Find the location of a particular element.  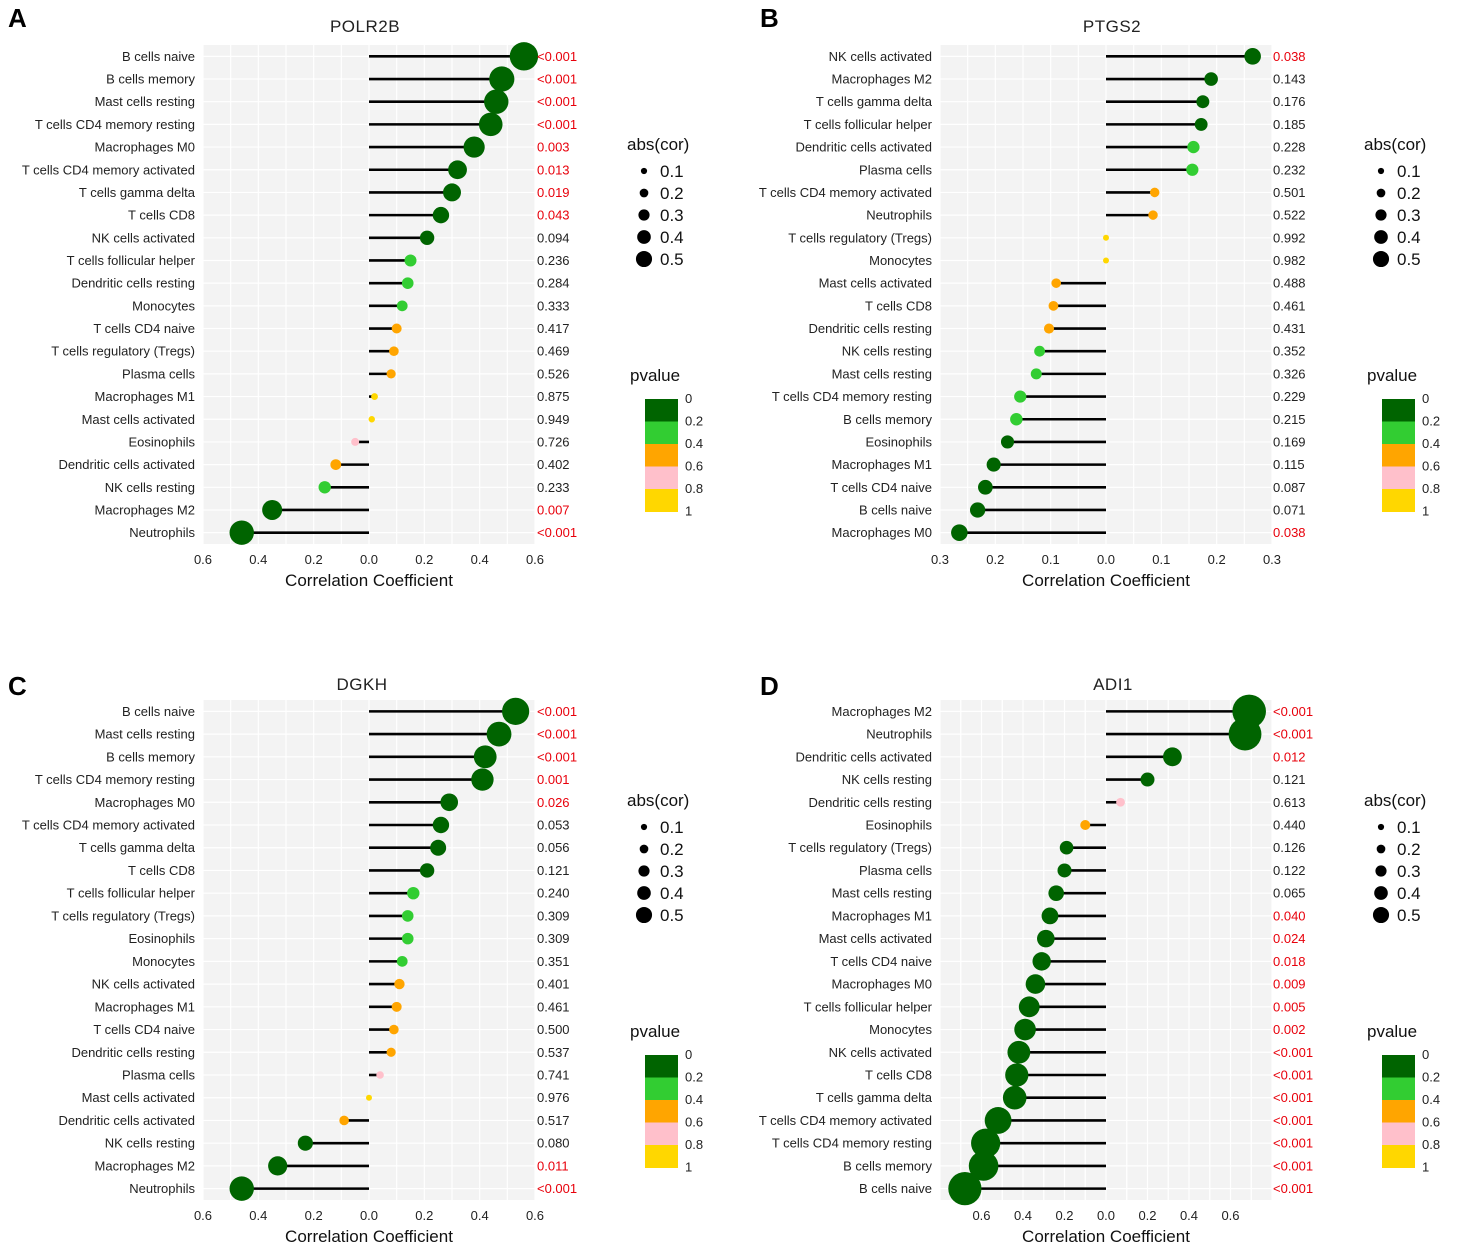

x-tick-label: 0.0 is located at coordinates (1106, 1215).